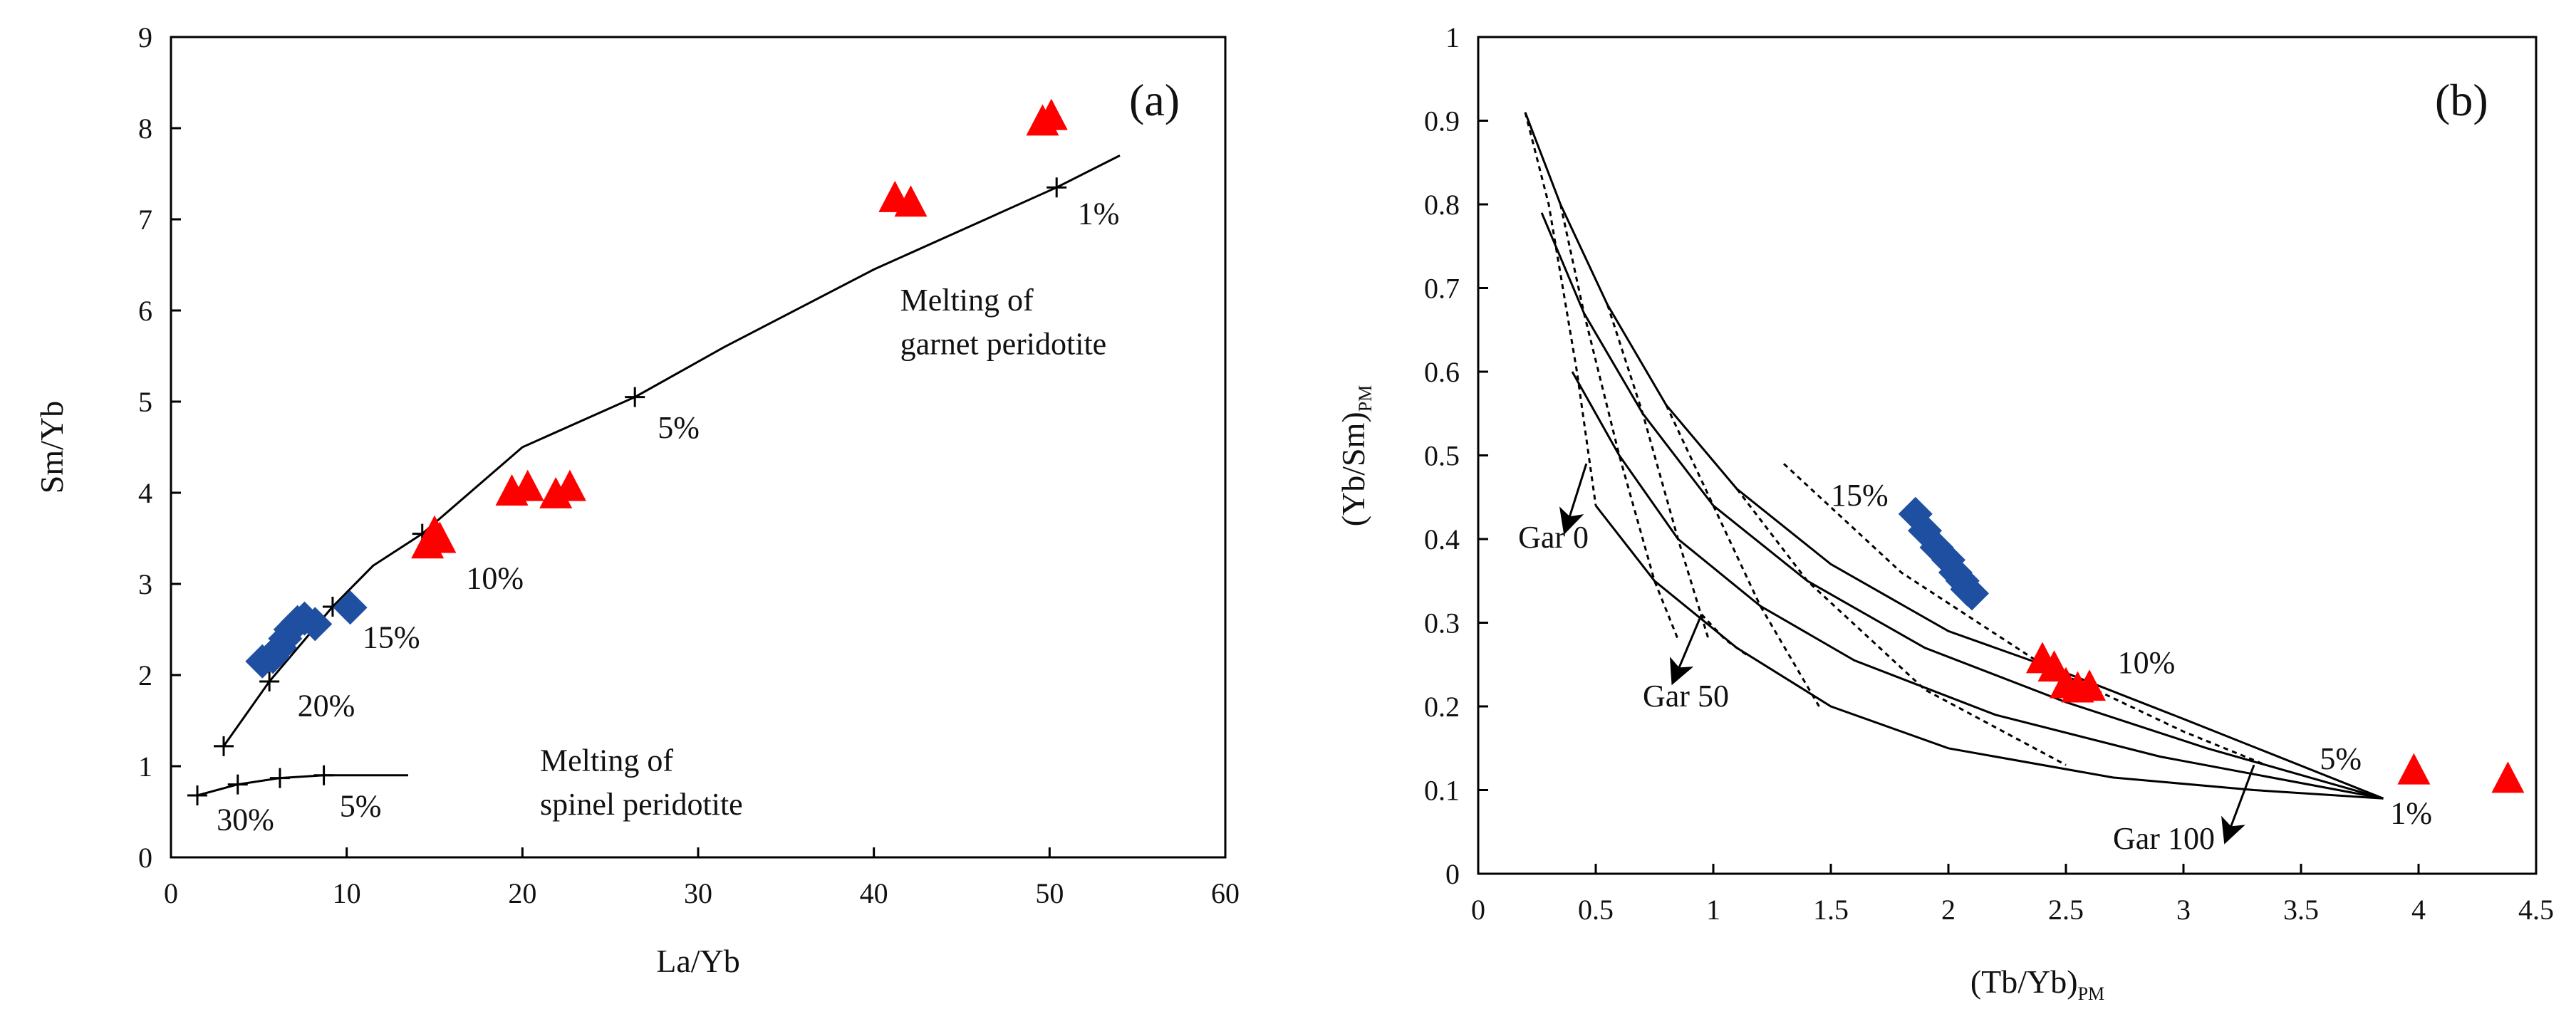  What do you see at coordinates (1972, 594) in the screenshot?
I see `panel-b-diamond-point` at bounding box center [1972, 594].